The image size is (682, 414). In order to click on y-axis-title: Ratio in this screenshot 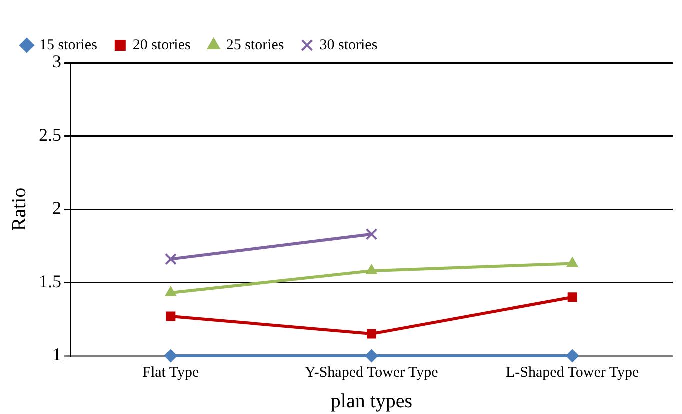, I will do `click(19, 210)`.